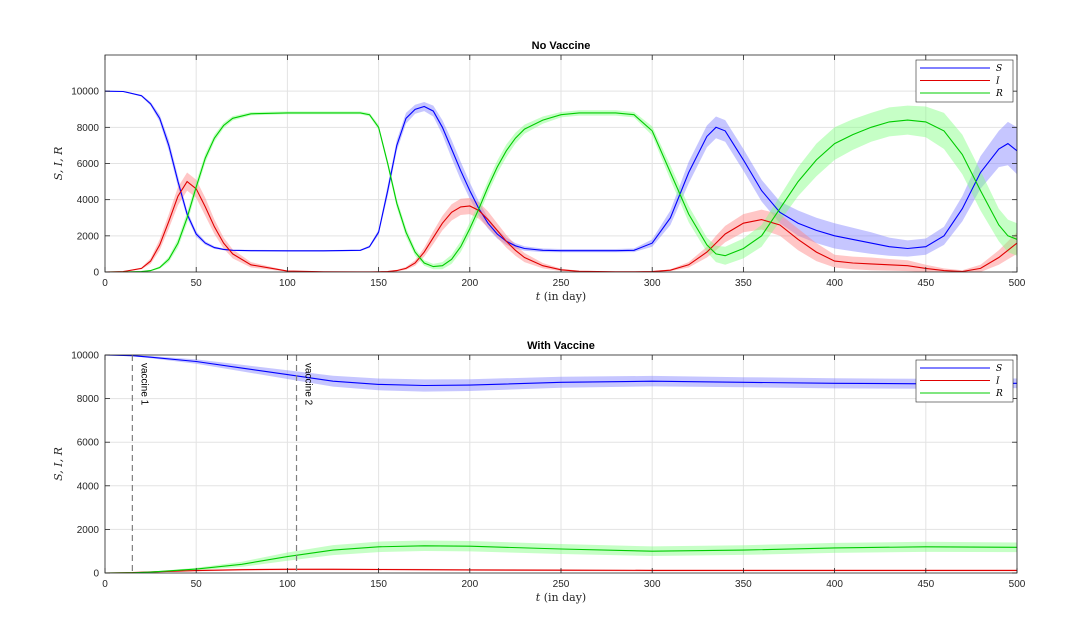 Image resolution: width=1077 pixels, height=640 pixels. I want to click on series-line-R, so click(561, 559).